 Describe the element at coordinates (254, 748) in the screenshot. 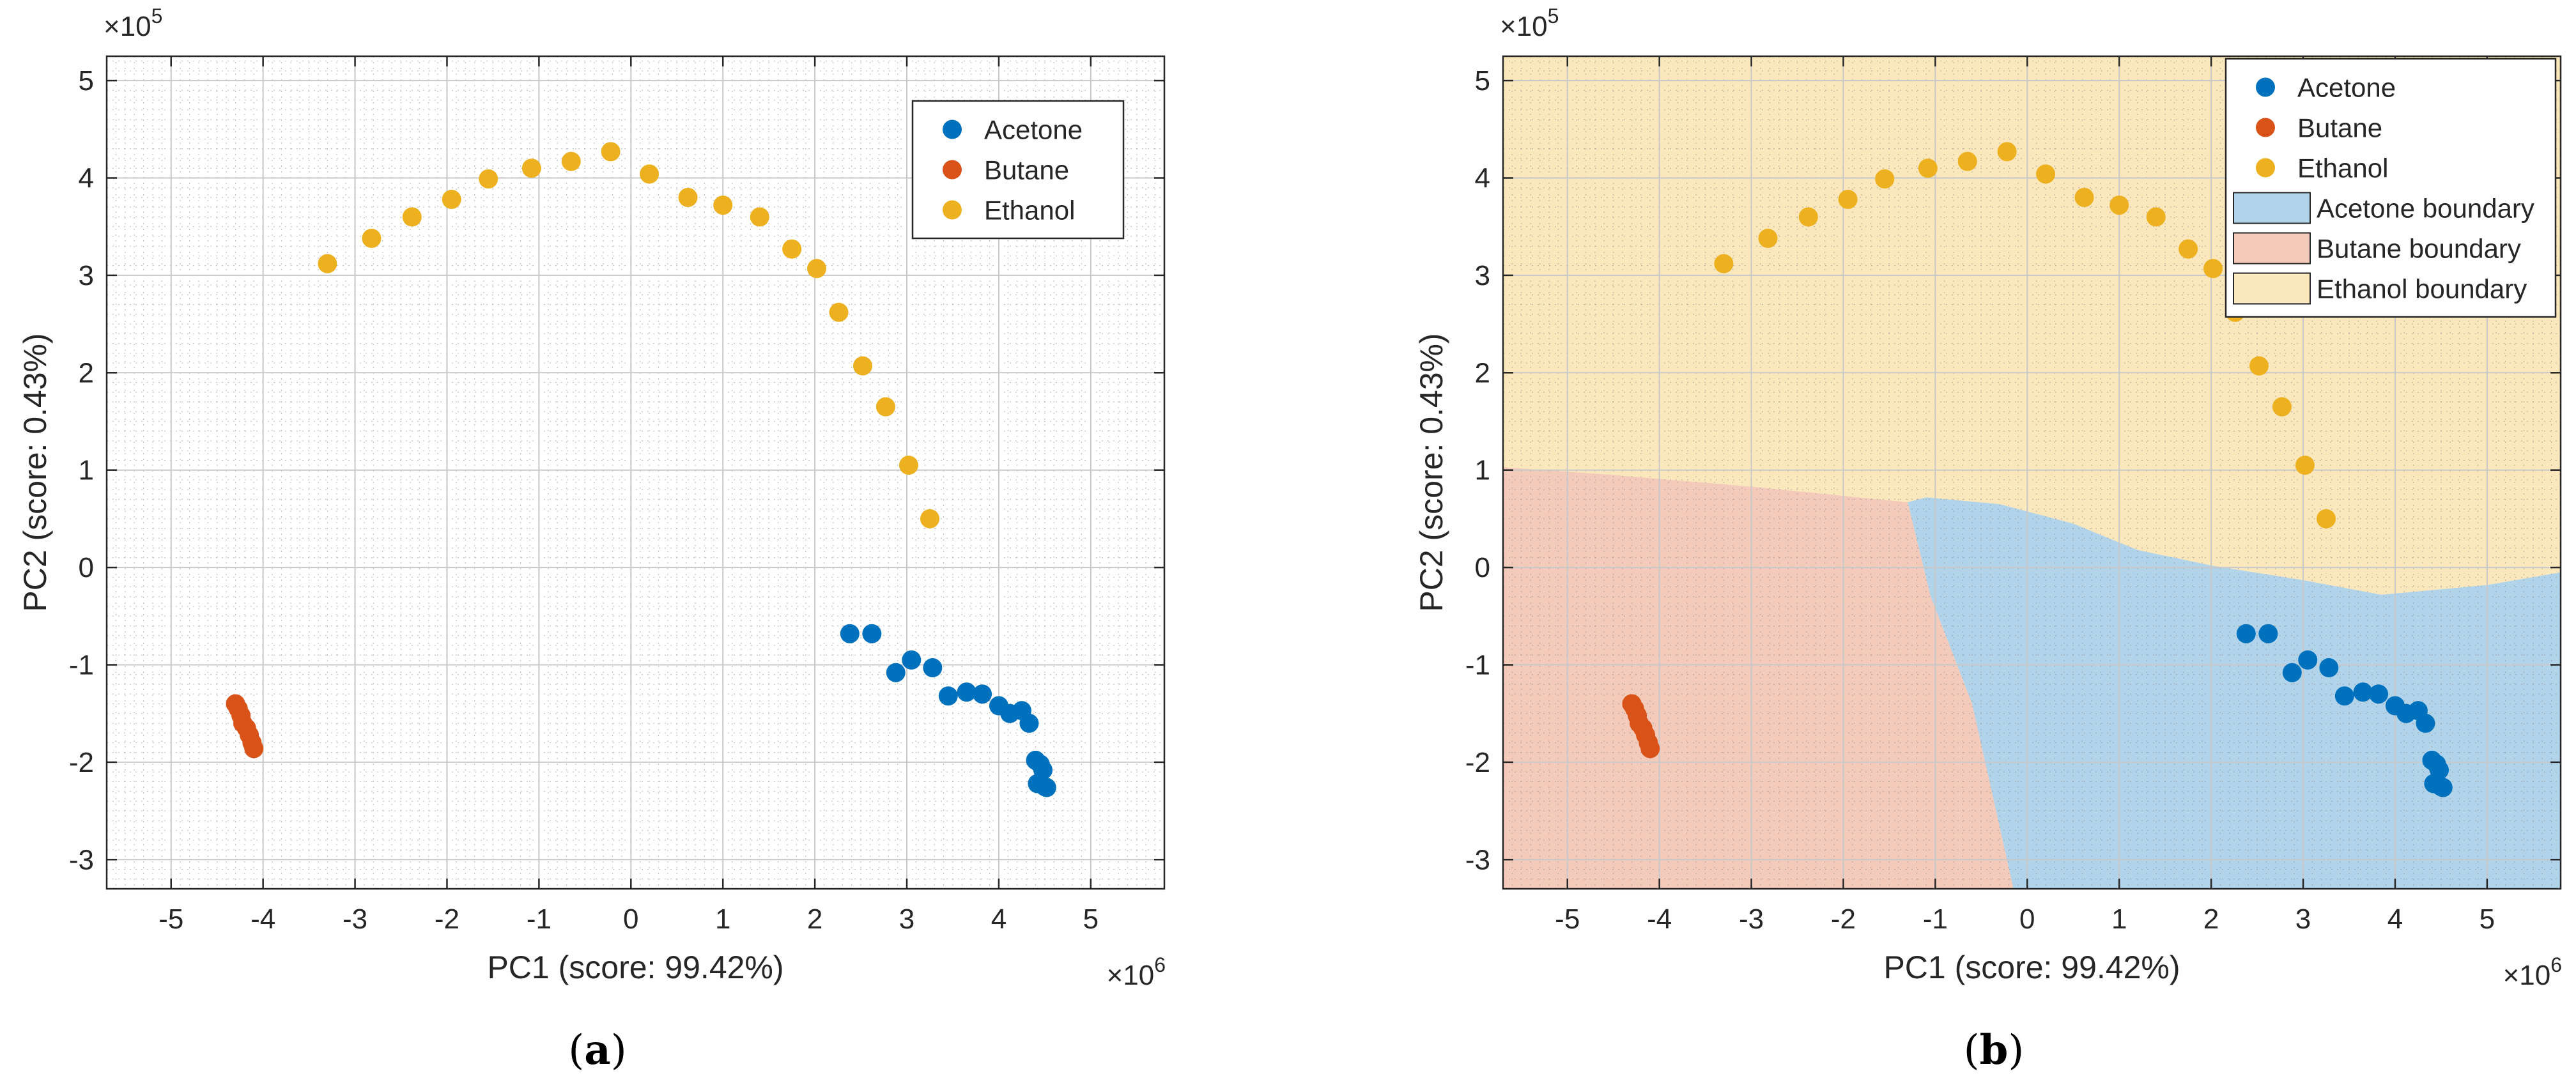

I see `point-butane` at that location.